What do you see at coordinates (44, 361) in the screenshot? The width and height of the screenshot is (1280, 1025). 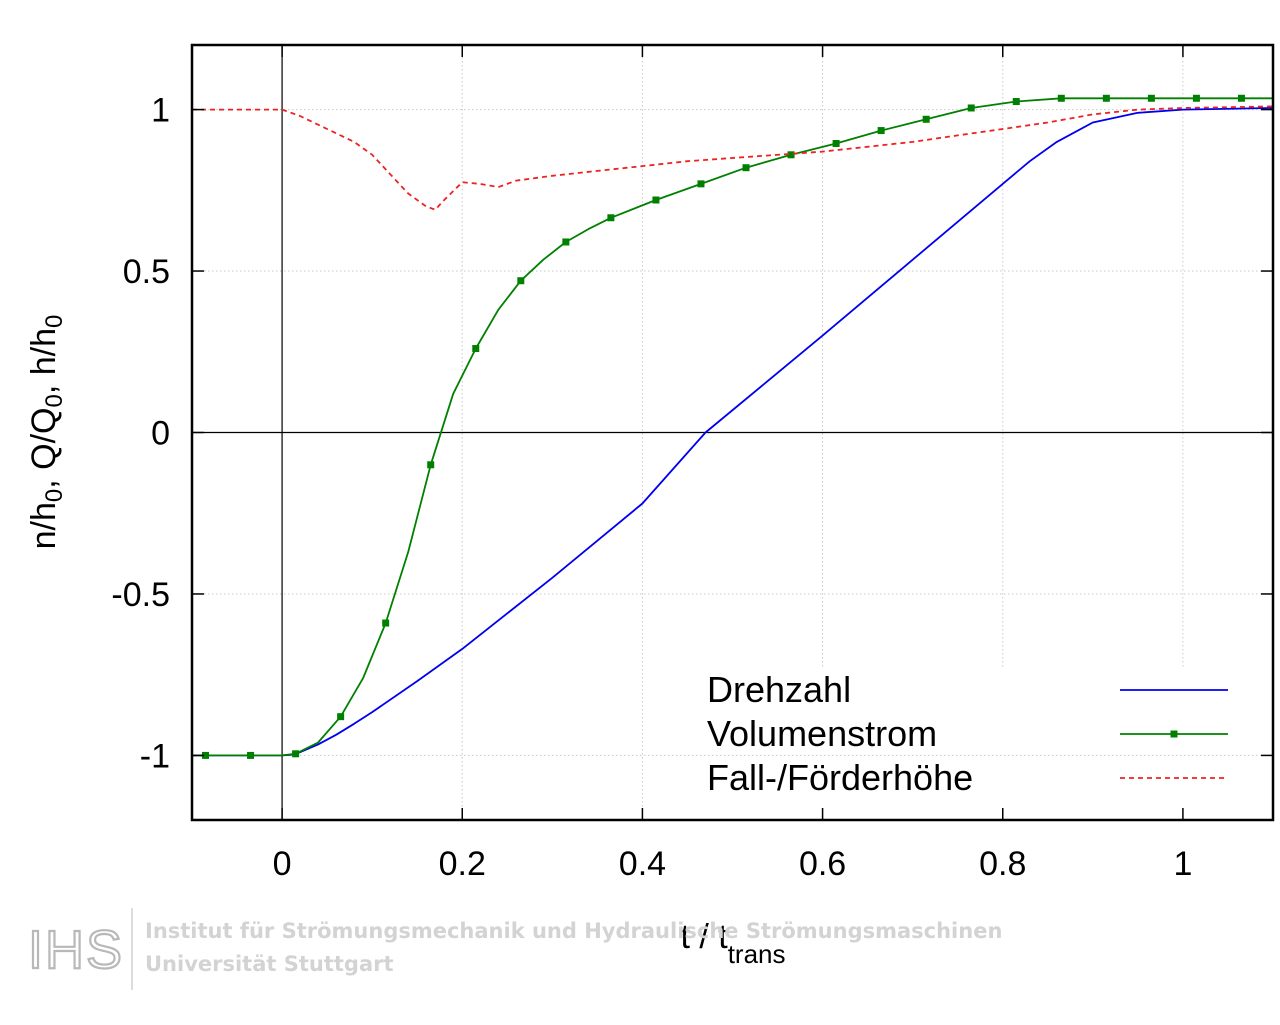 I see `y-axis-label-text: , h/h` at bounding box center [44, 361].